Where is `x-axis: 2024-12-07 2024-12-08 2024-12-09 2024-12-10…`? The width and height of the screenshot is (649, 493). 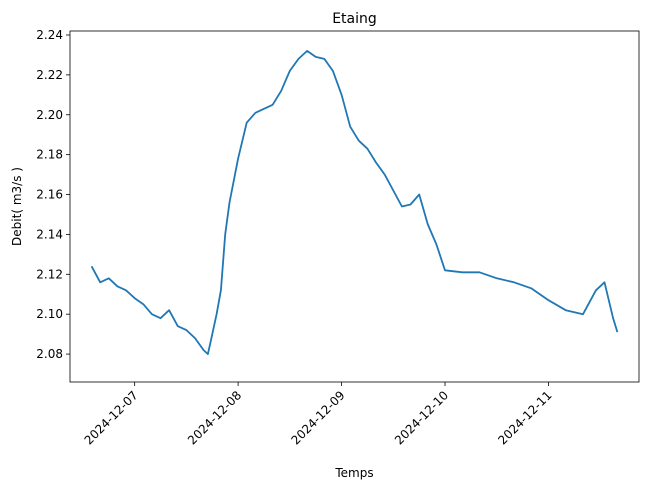
x-axis: 2024-12-07 2024-12-08 2024-12-09 2024-12-10… is located at coordinates (318, 414).